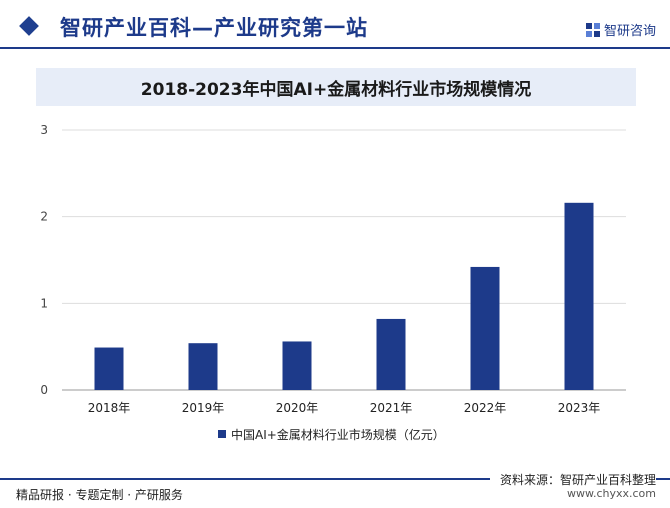 The height and width of the screenshot is (508, 670). I want to click on brand-logo: 智研咨询, so click(620, 29).